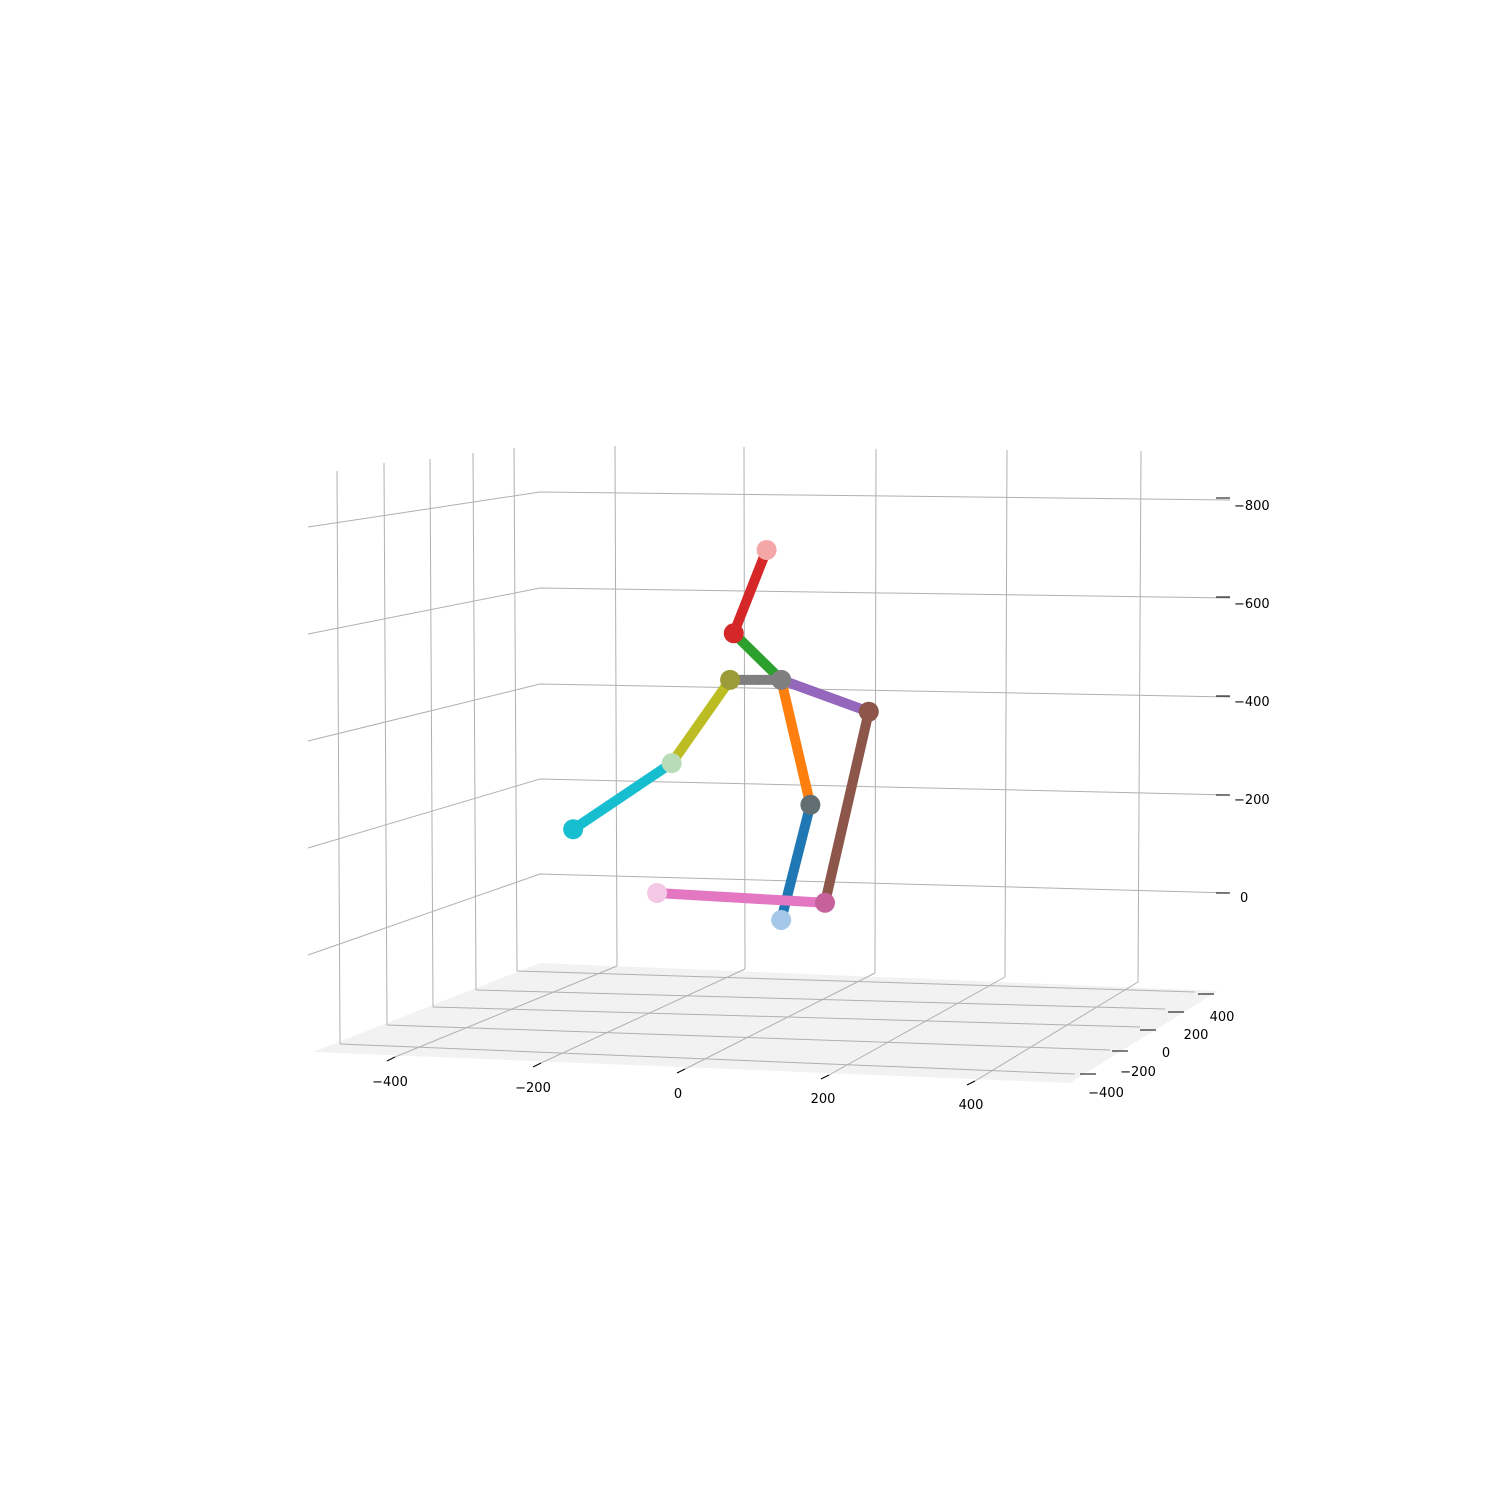 The image size is (1500, 1500). What do you see at coordinates (671, 763) in the screenshot?
I see `joint-left-elbow` at bounding box center [671, 763].